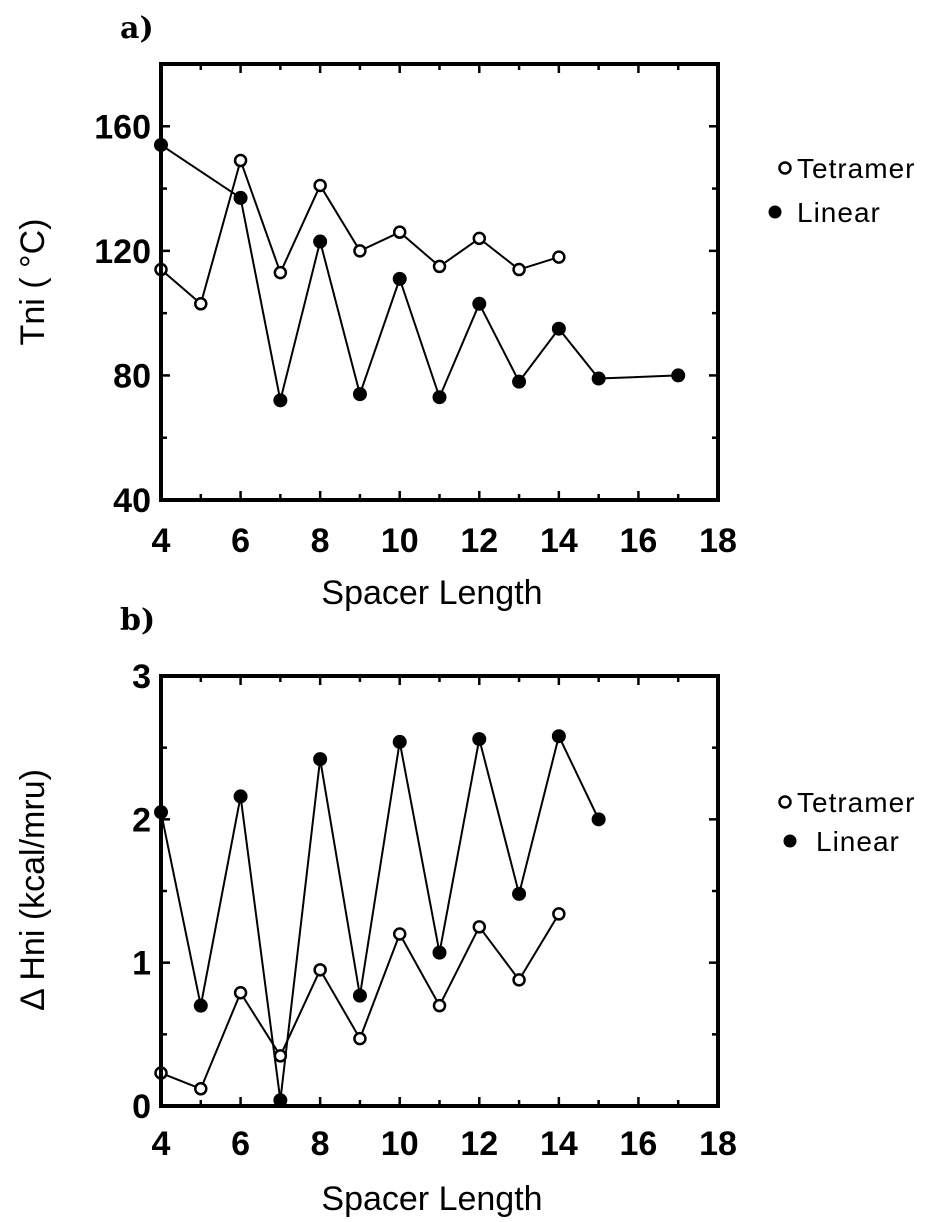 Image resolution: width=949 pixels, height=1222 pixels. What do you see at coordinates (122, 127) in the screenshot?
I see `y-tick-label: 160` at bounding box center [122, 127].